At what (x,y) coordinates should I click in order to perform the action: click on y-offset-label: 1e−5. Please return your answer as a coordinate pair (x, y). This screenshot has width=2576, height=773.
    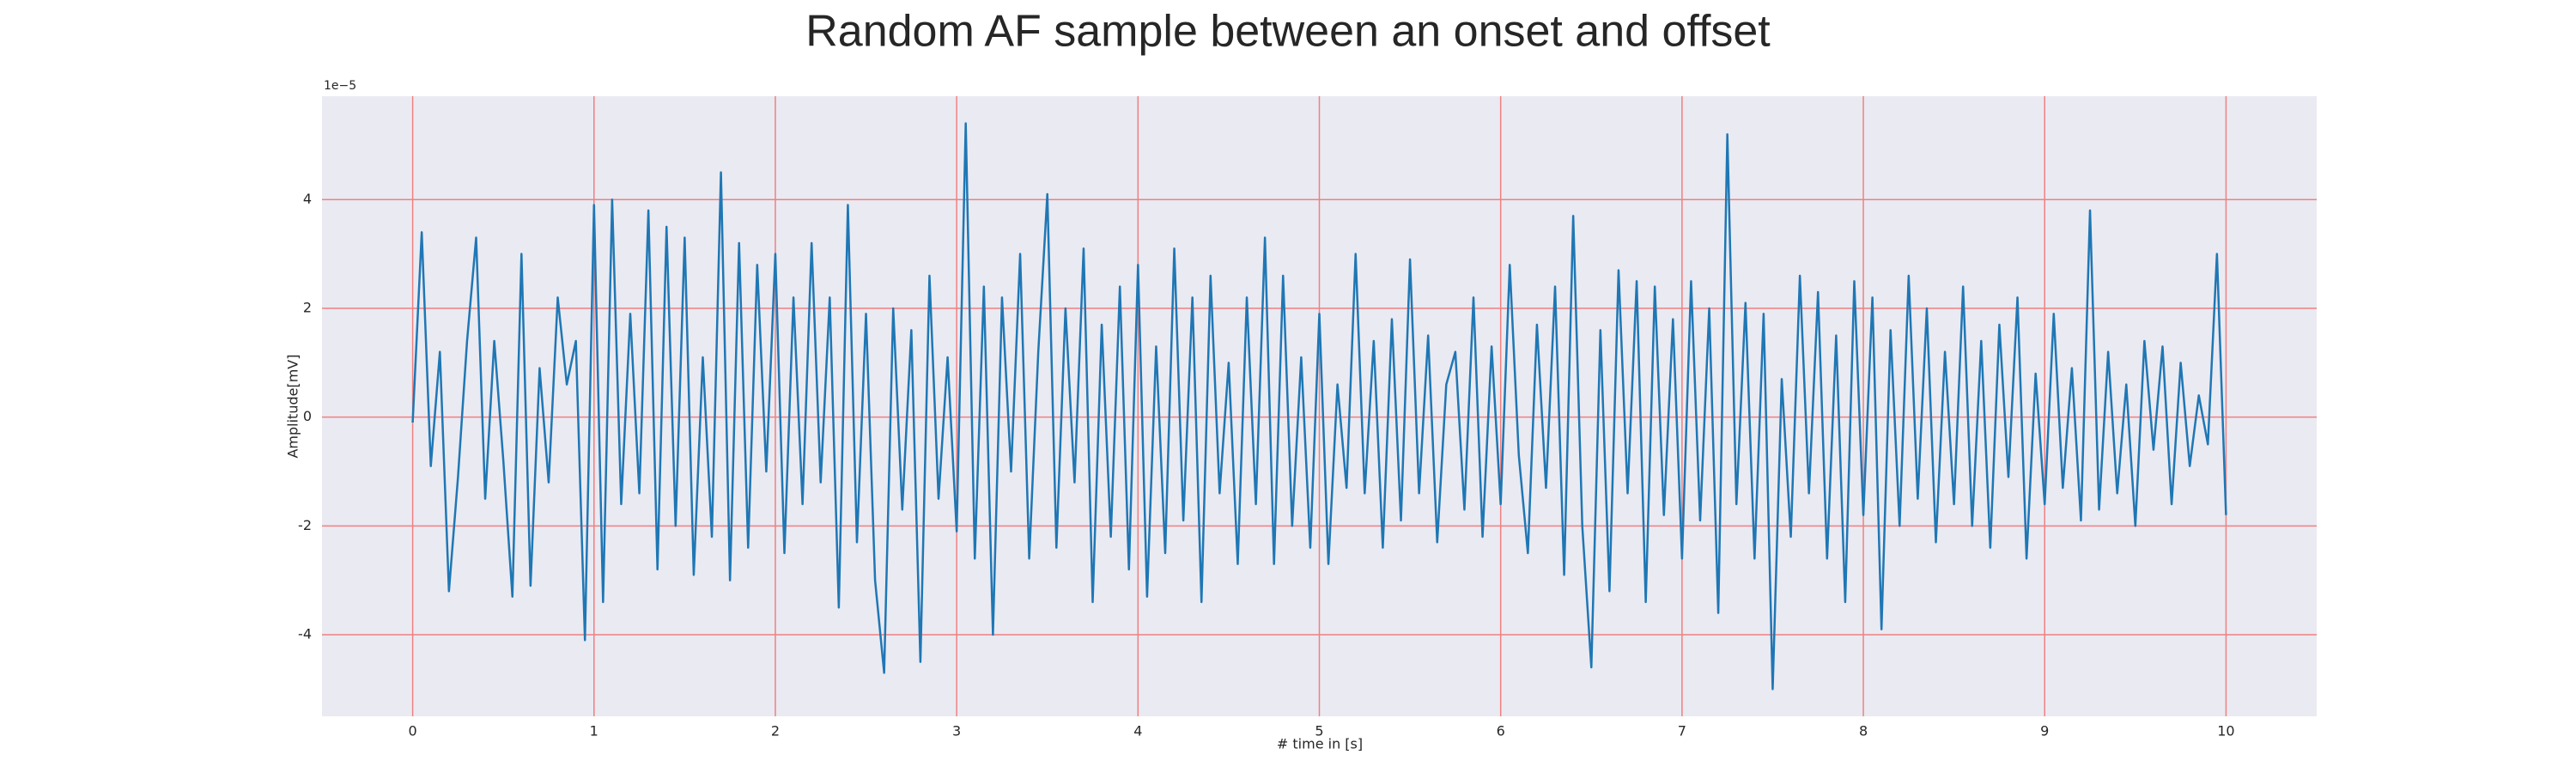
    Looking at the image, I should click on (340, 86).